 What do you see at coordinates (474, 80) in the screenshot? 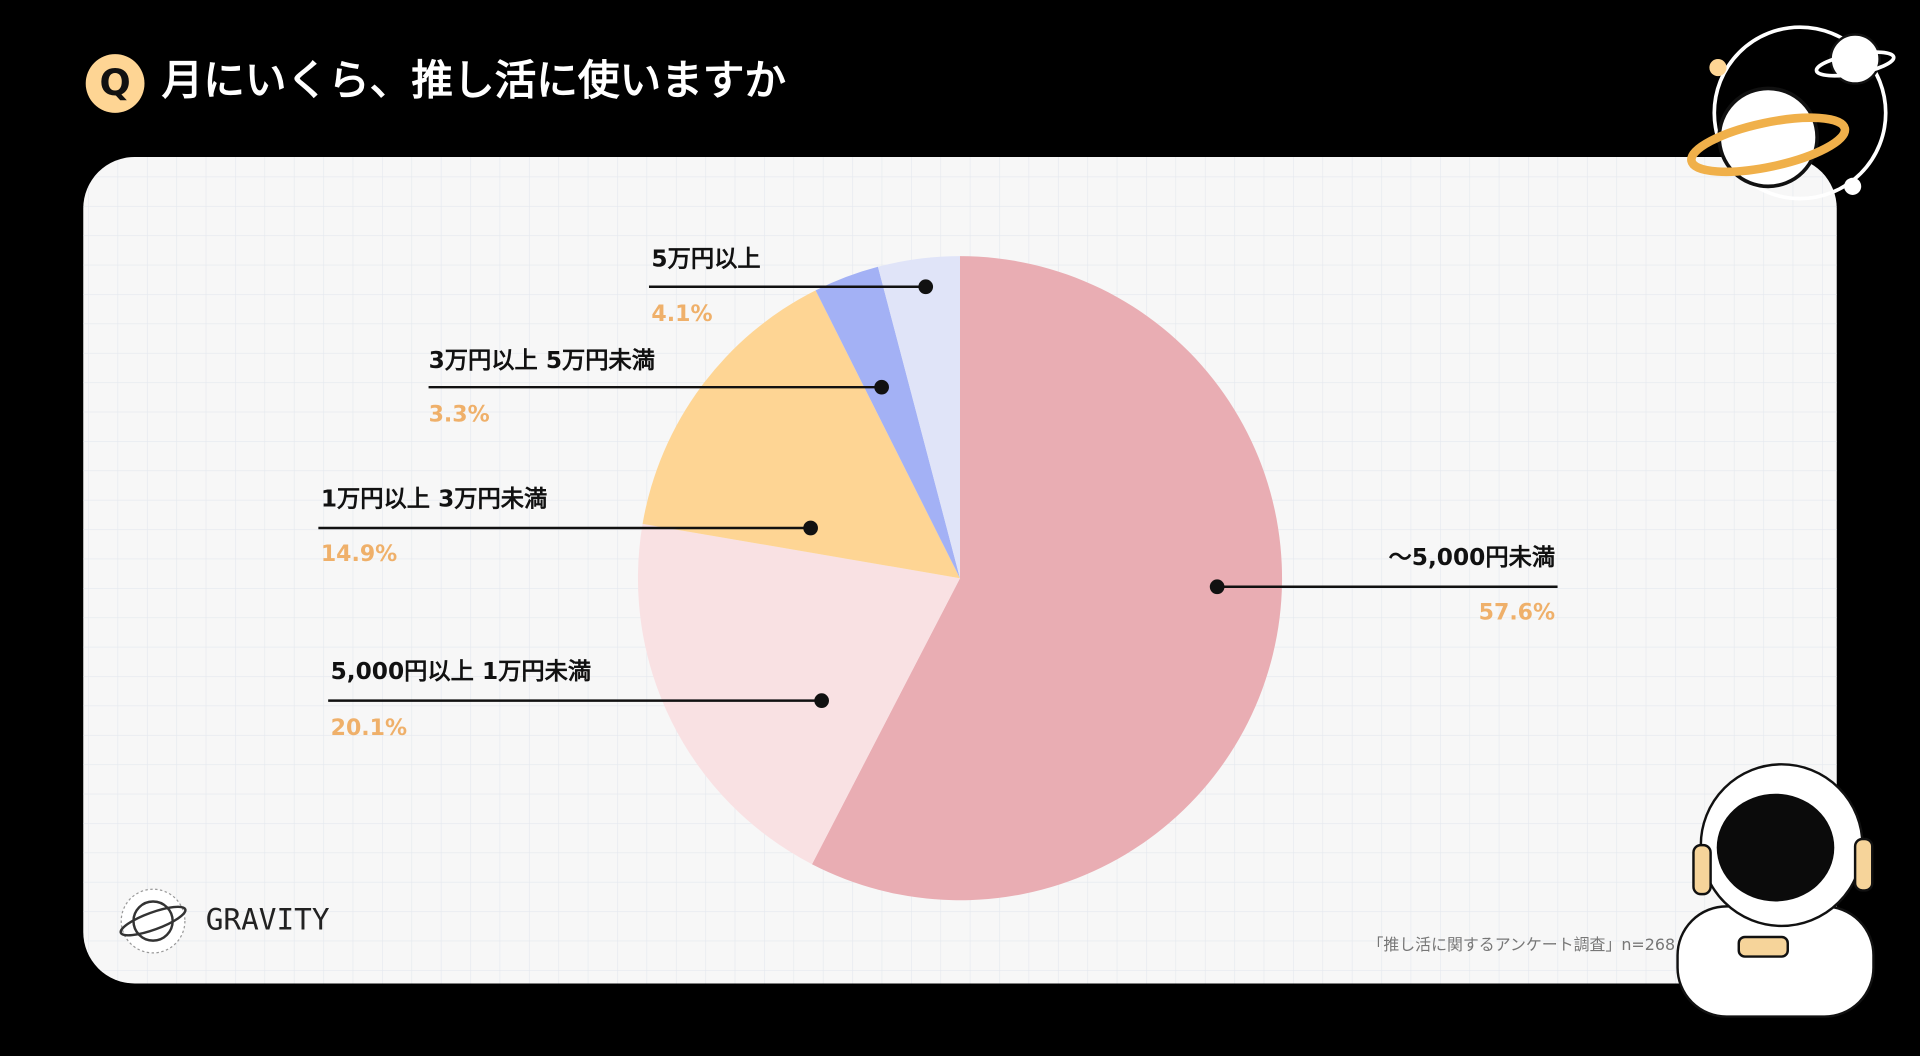
I see `chart-title: 月にいくら、推し活に使いますか` at bounding box center [474, 80].